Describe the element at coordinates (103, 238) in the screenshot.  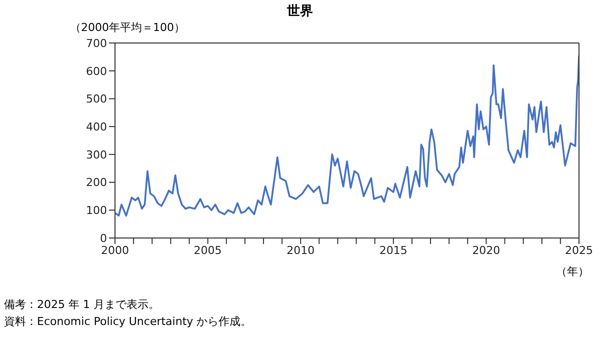
I see `y-tick-label: 0` at that location.